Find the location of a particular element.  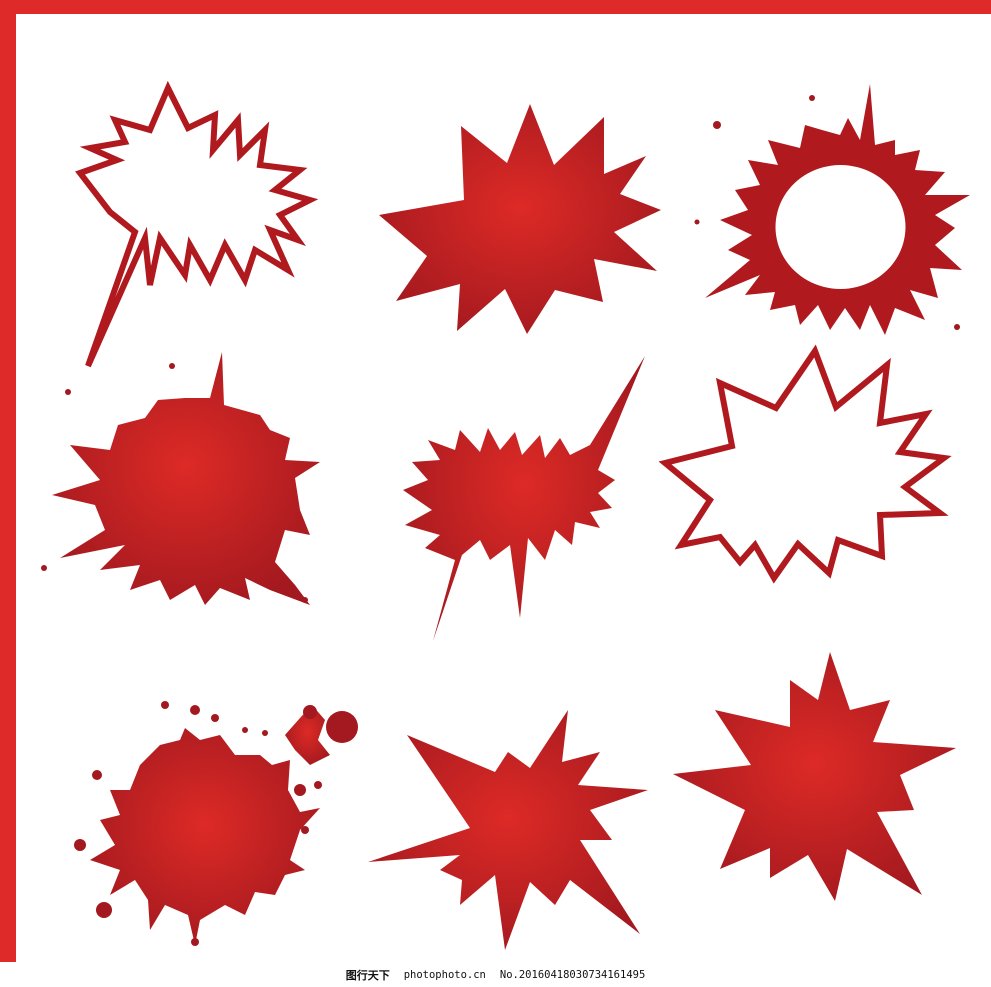

paint-splat-icon is located at coordinates (216, 823).